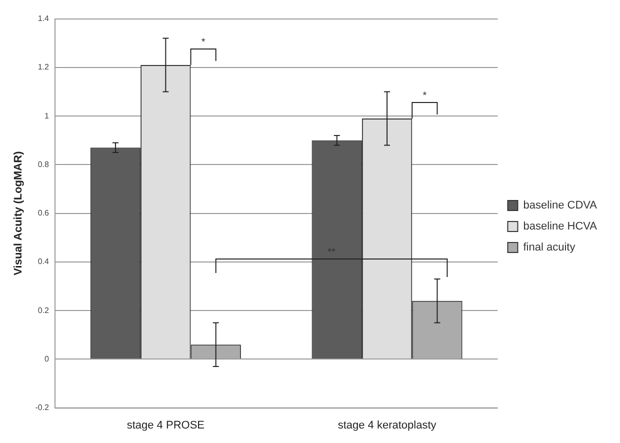  What do you see at coordinates (165, 425) in the screenshot?
I see `x-tick-label: stage 4 PROSE` at bounding box center [165, 425].